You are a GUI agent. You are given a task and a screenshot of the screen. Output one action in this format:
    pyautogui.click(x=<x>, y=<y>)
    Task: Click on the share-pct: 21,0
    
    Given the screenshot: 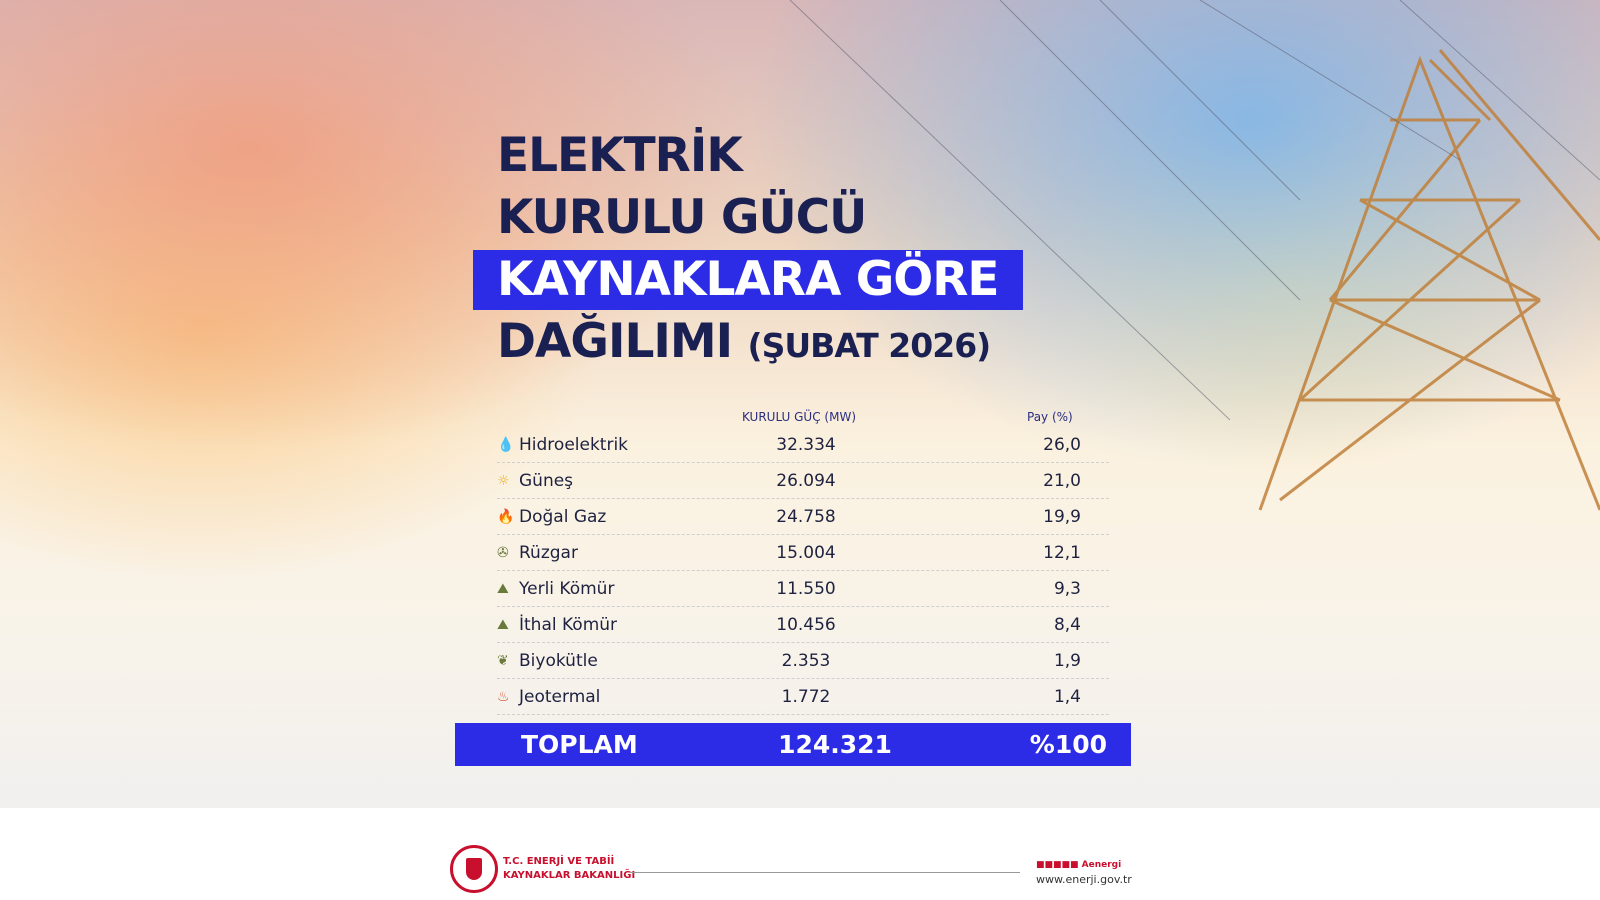 What is the action you would take?
    pyautogui.click(x=1062, y=480)
    